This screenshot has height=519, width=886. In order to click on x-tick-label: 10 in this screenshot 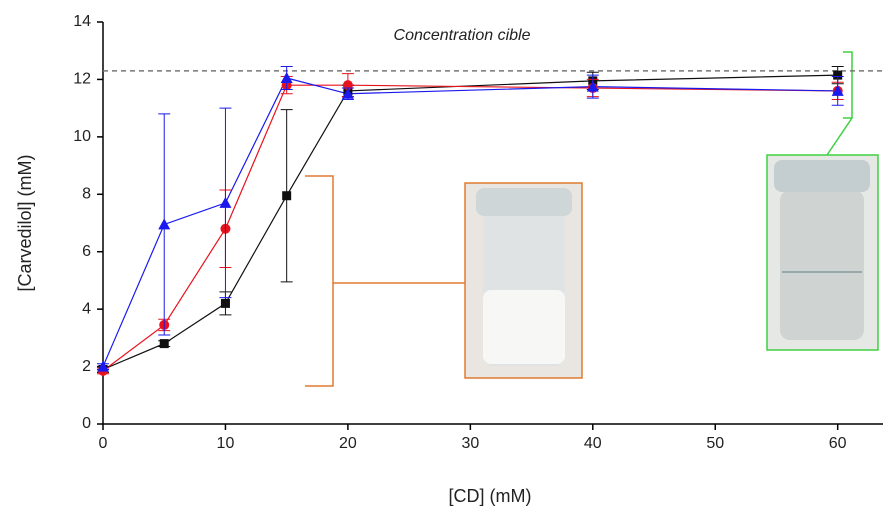, I will do `click(226, 443)`.